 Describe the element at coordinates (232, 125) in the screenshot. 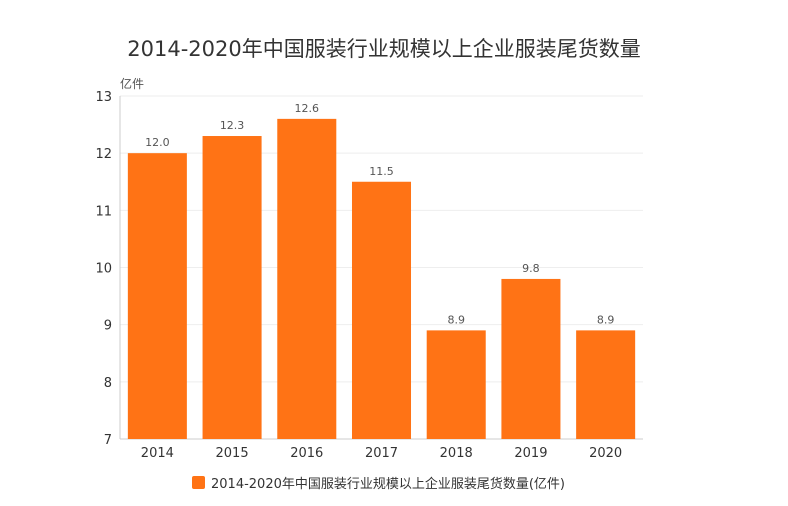

I see `data-label-2015: 12.3` at that location.